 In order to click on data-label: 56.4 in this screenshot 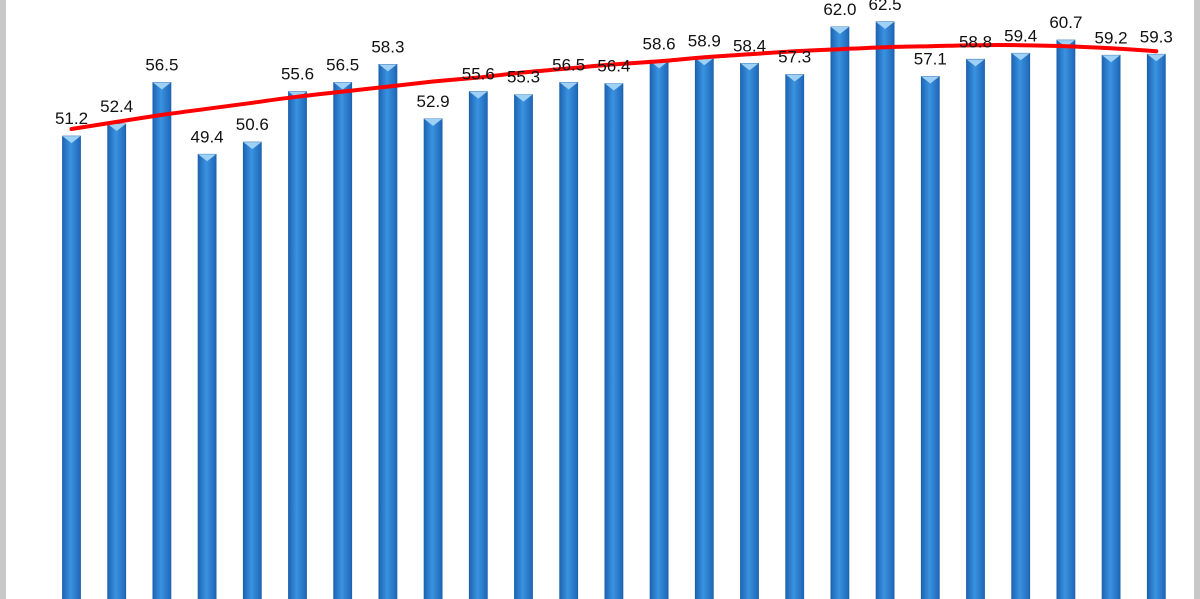, I will do `click(613, 66)`.